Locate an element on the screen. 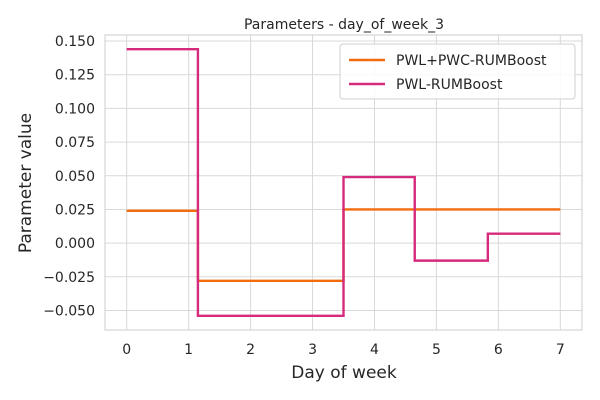 Image resolution: width=600 pixels, height=400 pixels. y-axis-label: Parameter value is located at coordinates (26, 183).